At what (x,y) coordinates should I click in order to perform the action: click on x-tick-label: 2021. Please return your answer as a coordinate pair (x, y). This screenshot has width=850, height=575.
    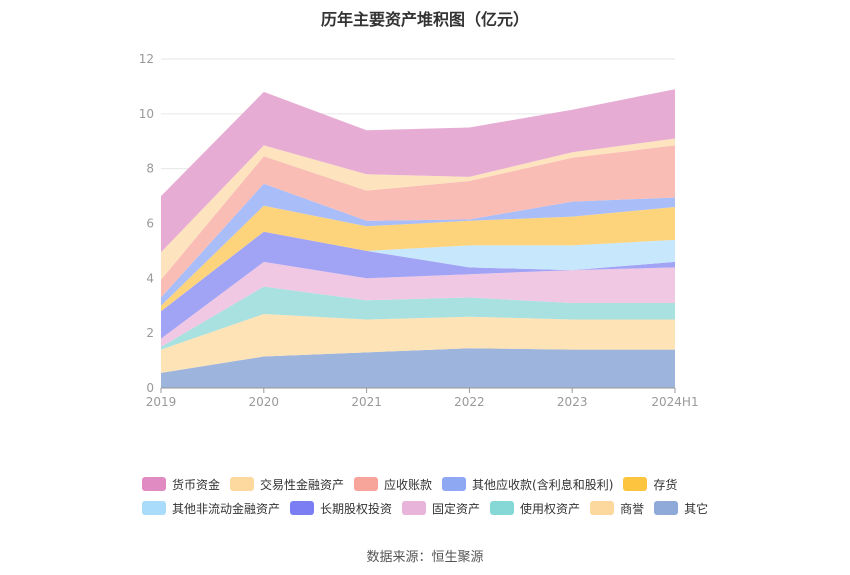
    Looking at the image, I should click on (366, 402).